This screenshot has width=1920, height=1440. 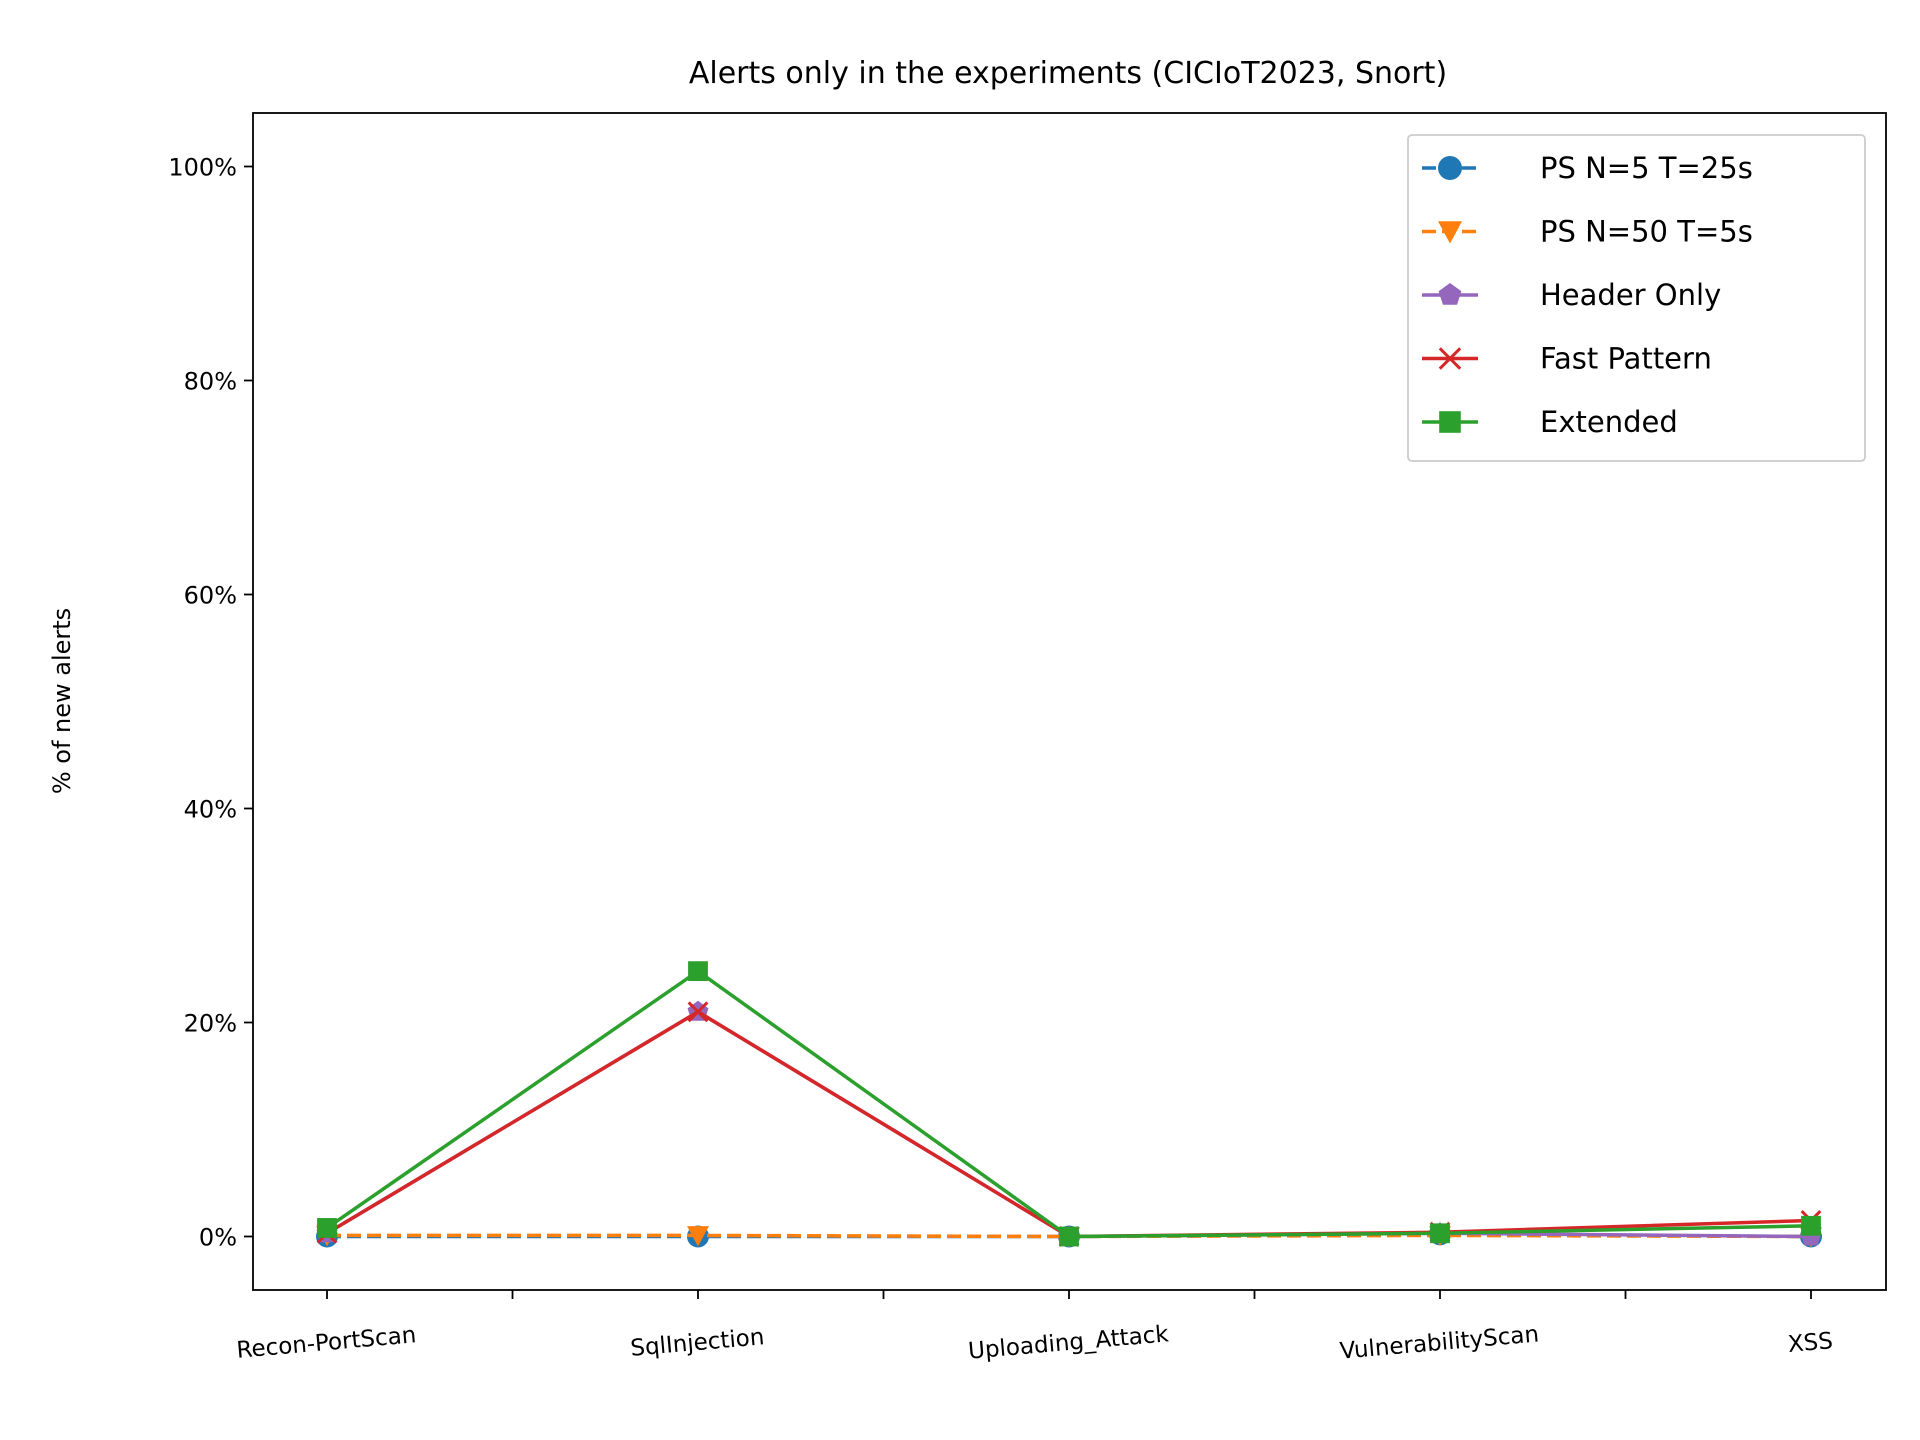 I want to click on legend-item: Extended, so click(x=1550, y=422).